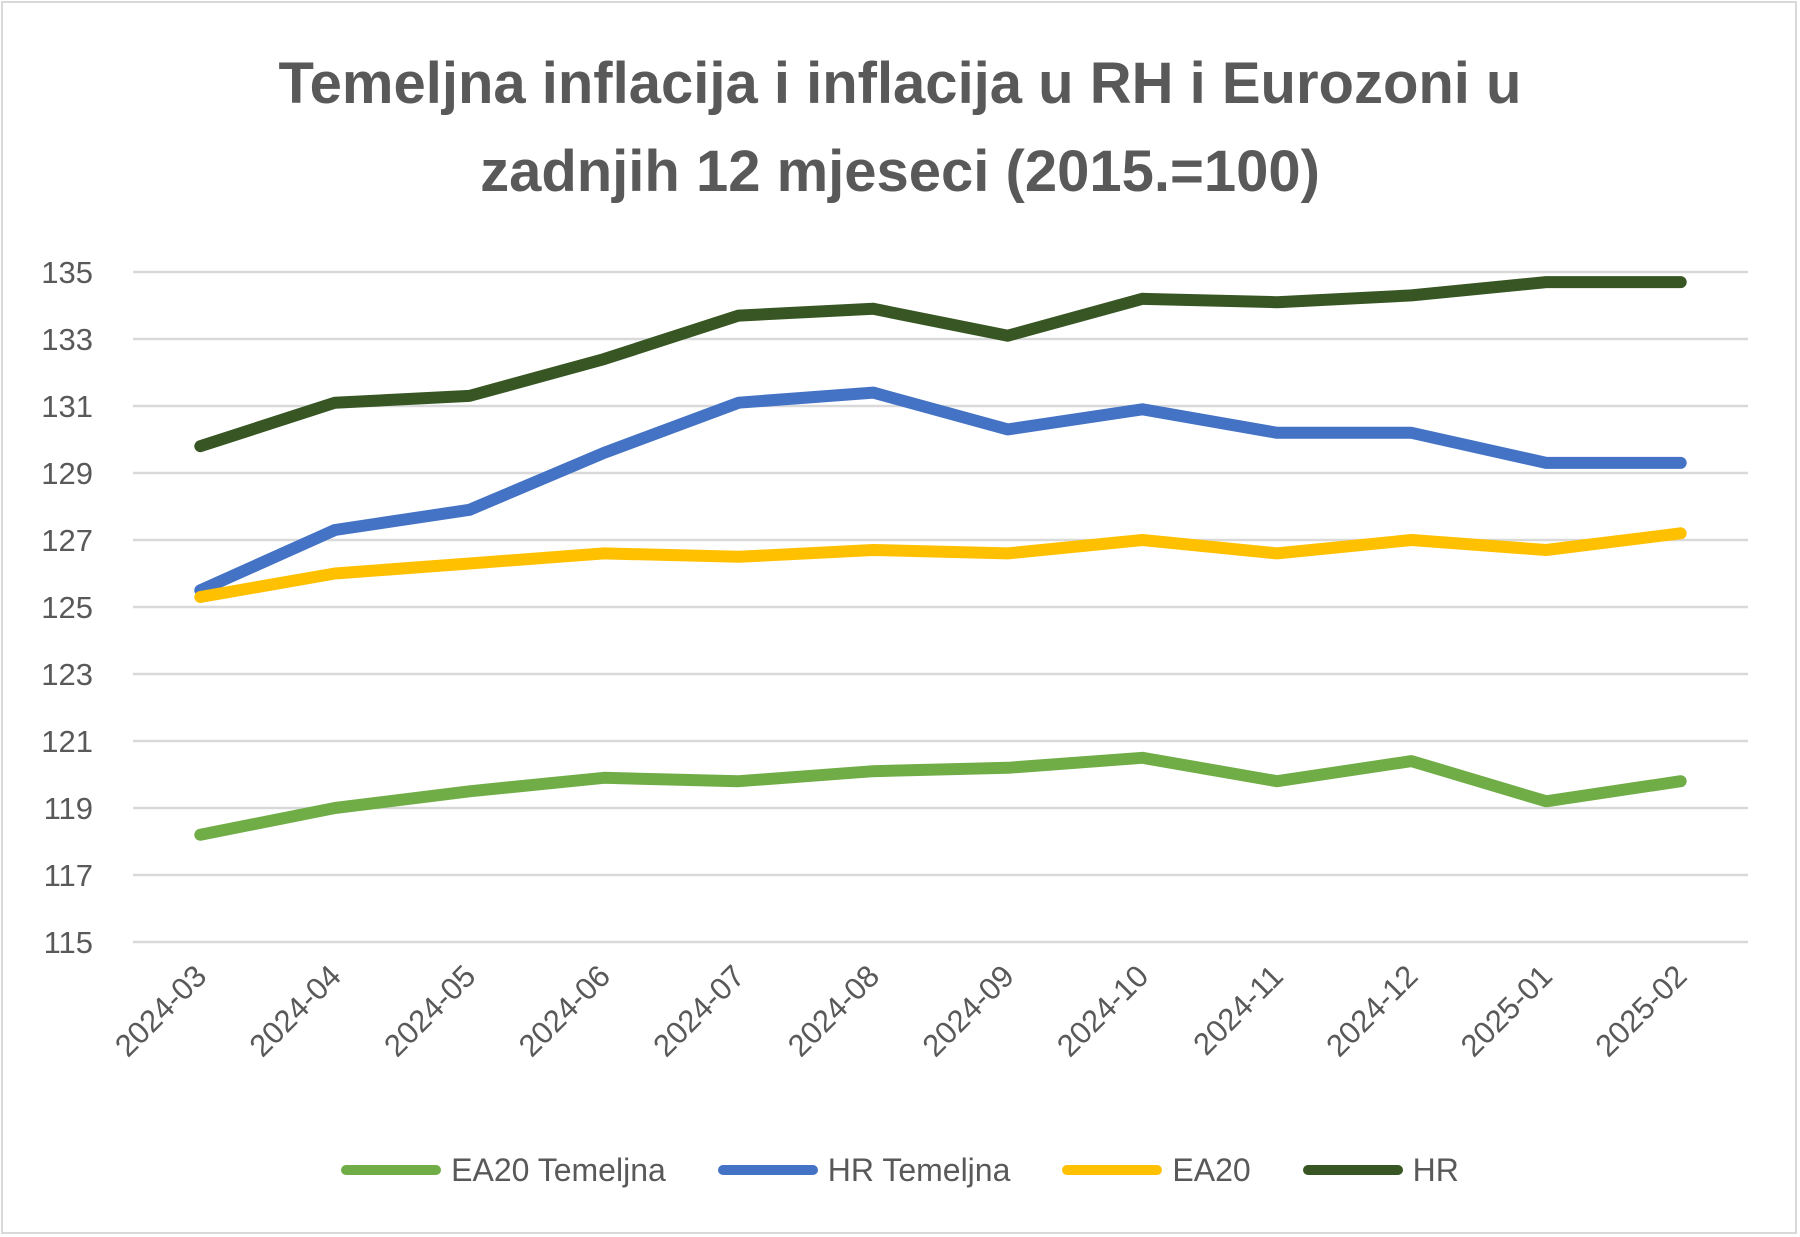  What do you see at coordinates (67, 272) in the screenshot?
I see `y-tick-label: 135` at bounding box center [67, 272].